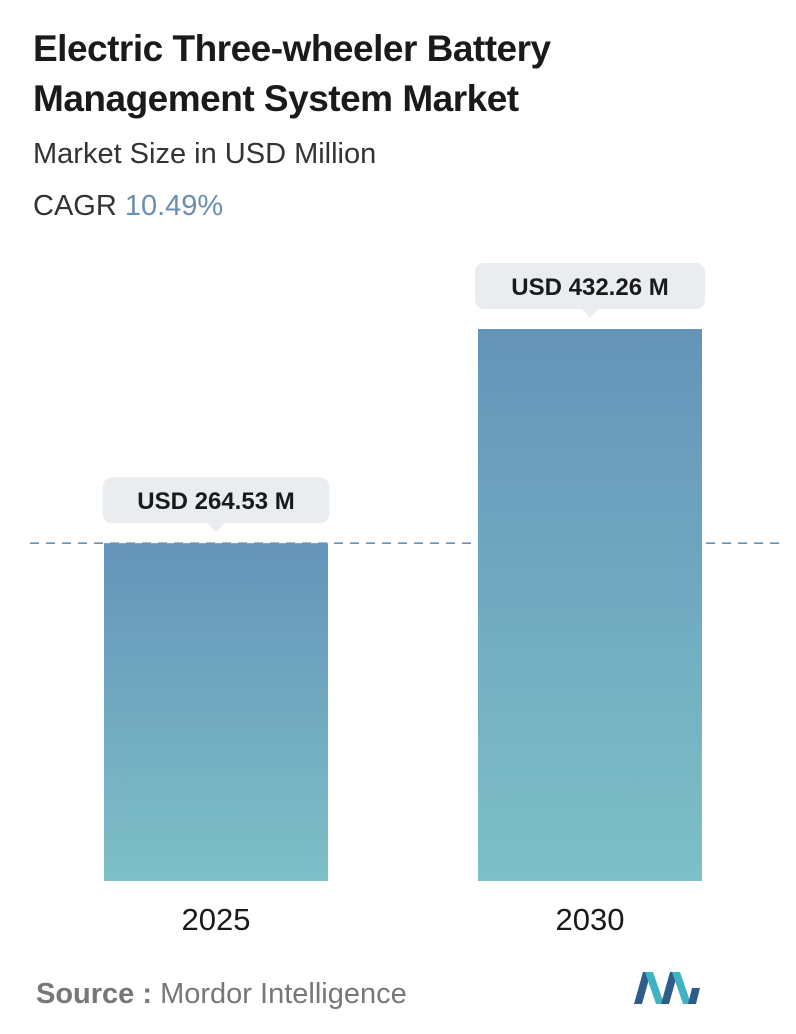 The width and height of the screenshot is (796, 1034). Describe the element at coordinates (94, 994) in the screenshot. I see `source-label: Source :` at that location.